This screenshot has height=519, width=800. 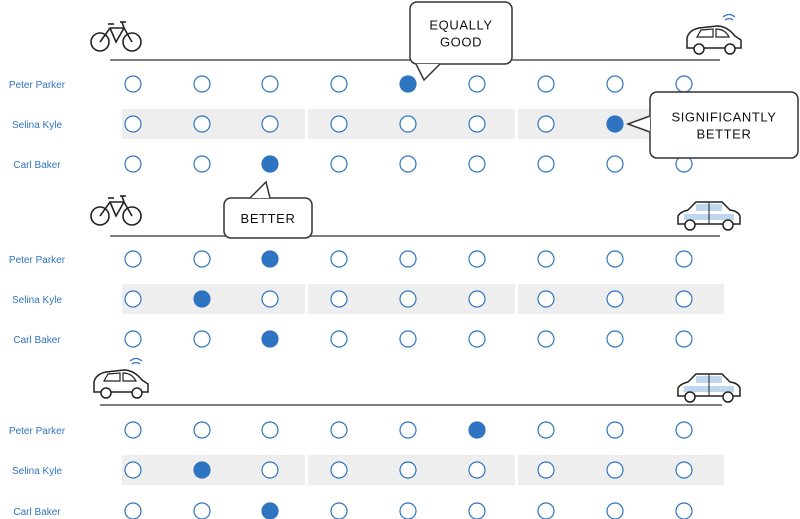 What do you see at coordinates (37, 431) in the screenshot?
I see `participant-label: Peter Parker` at bounding box center [37, 431].